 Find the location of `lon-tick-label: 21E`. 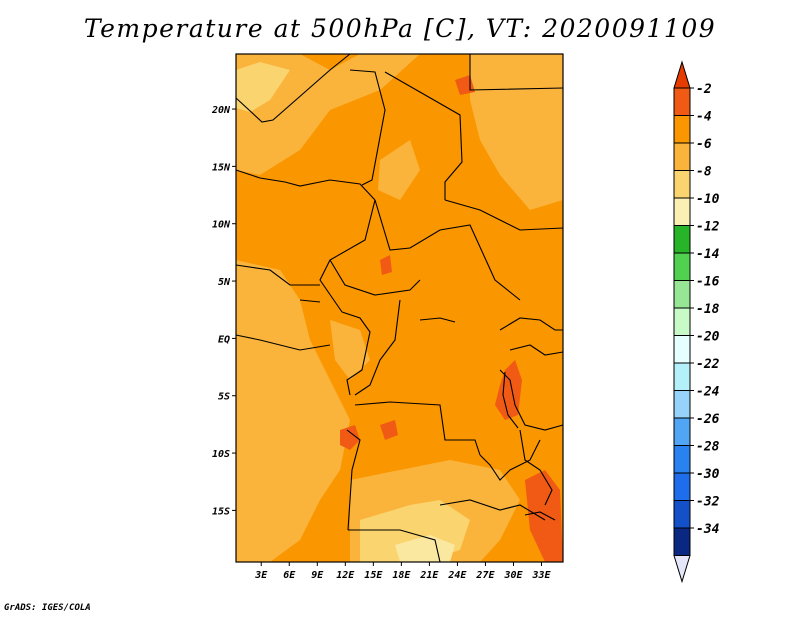

lon-tick-label: 21E is located at coordinates (429, 575).